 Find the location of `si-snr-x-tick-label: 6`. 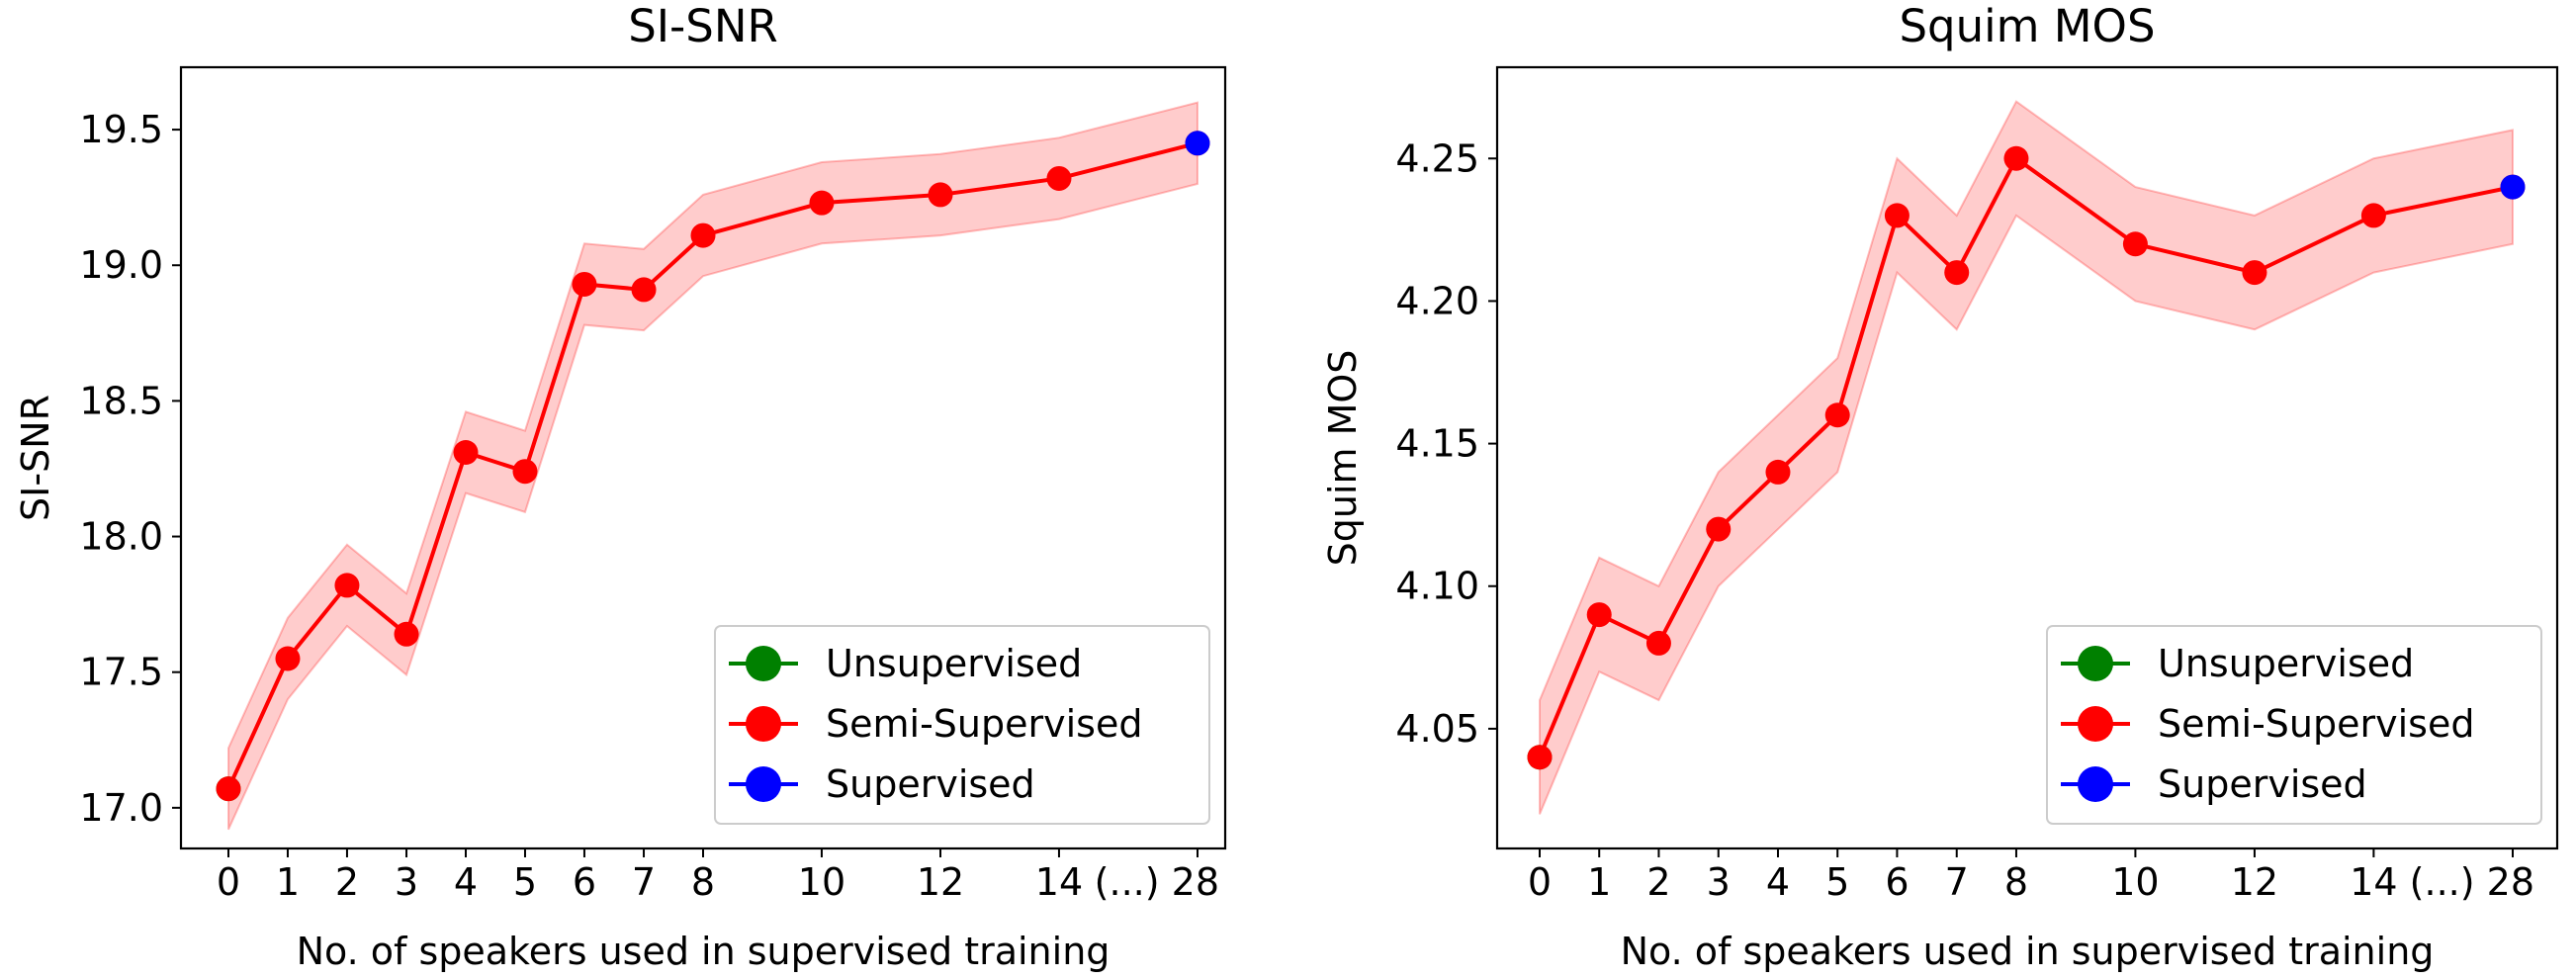

si-snr-x-tick-label: 6 is located at coordinates (584, 882).